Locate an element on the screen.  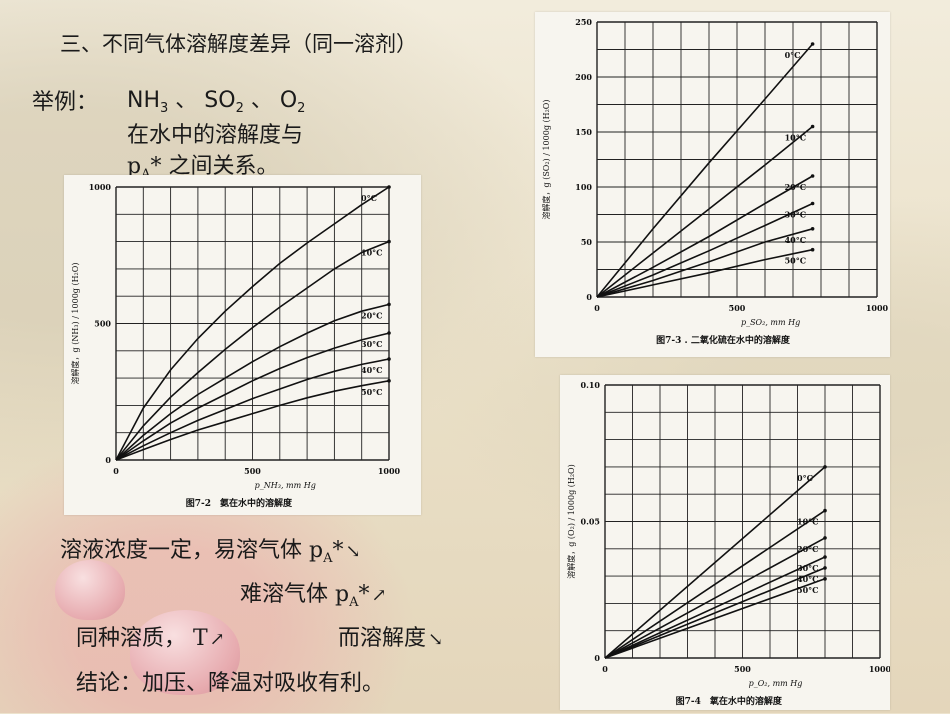
gas-so2: SO is located at coordinates (220, 100).